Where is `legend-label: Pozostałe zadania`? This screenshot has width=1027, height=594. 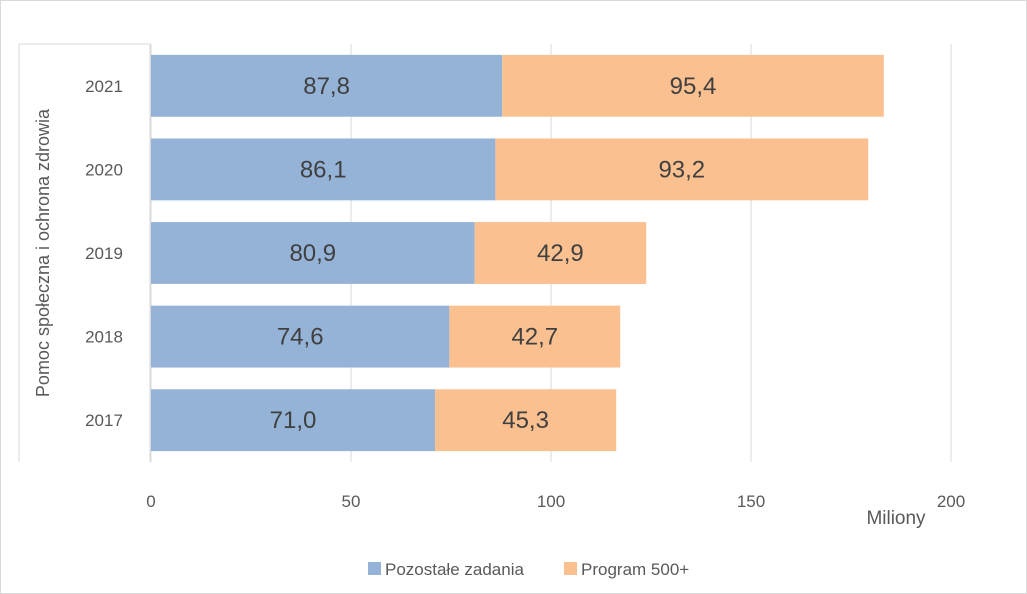 legend-label: Pozostałe zadania is located at coordinates (454, 569).